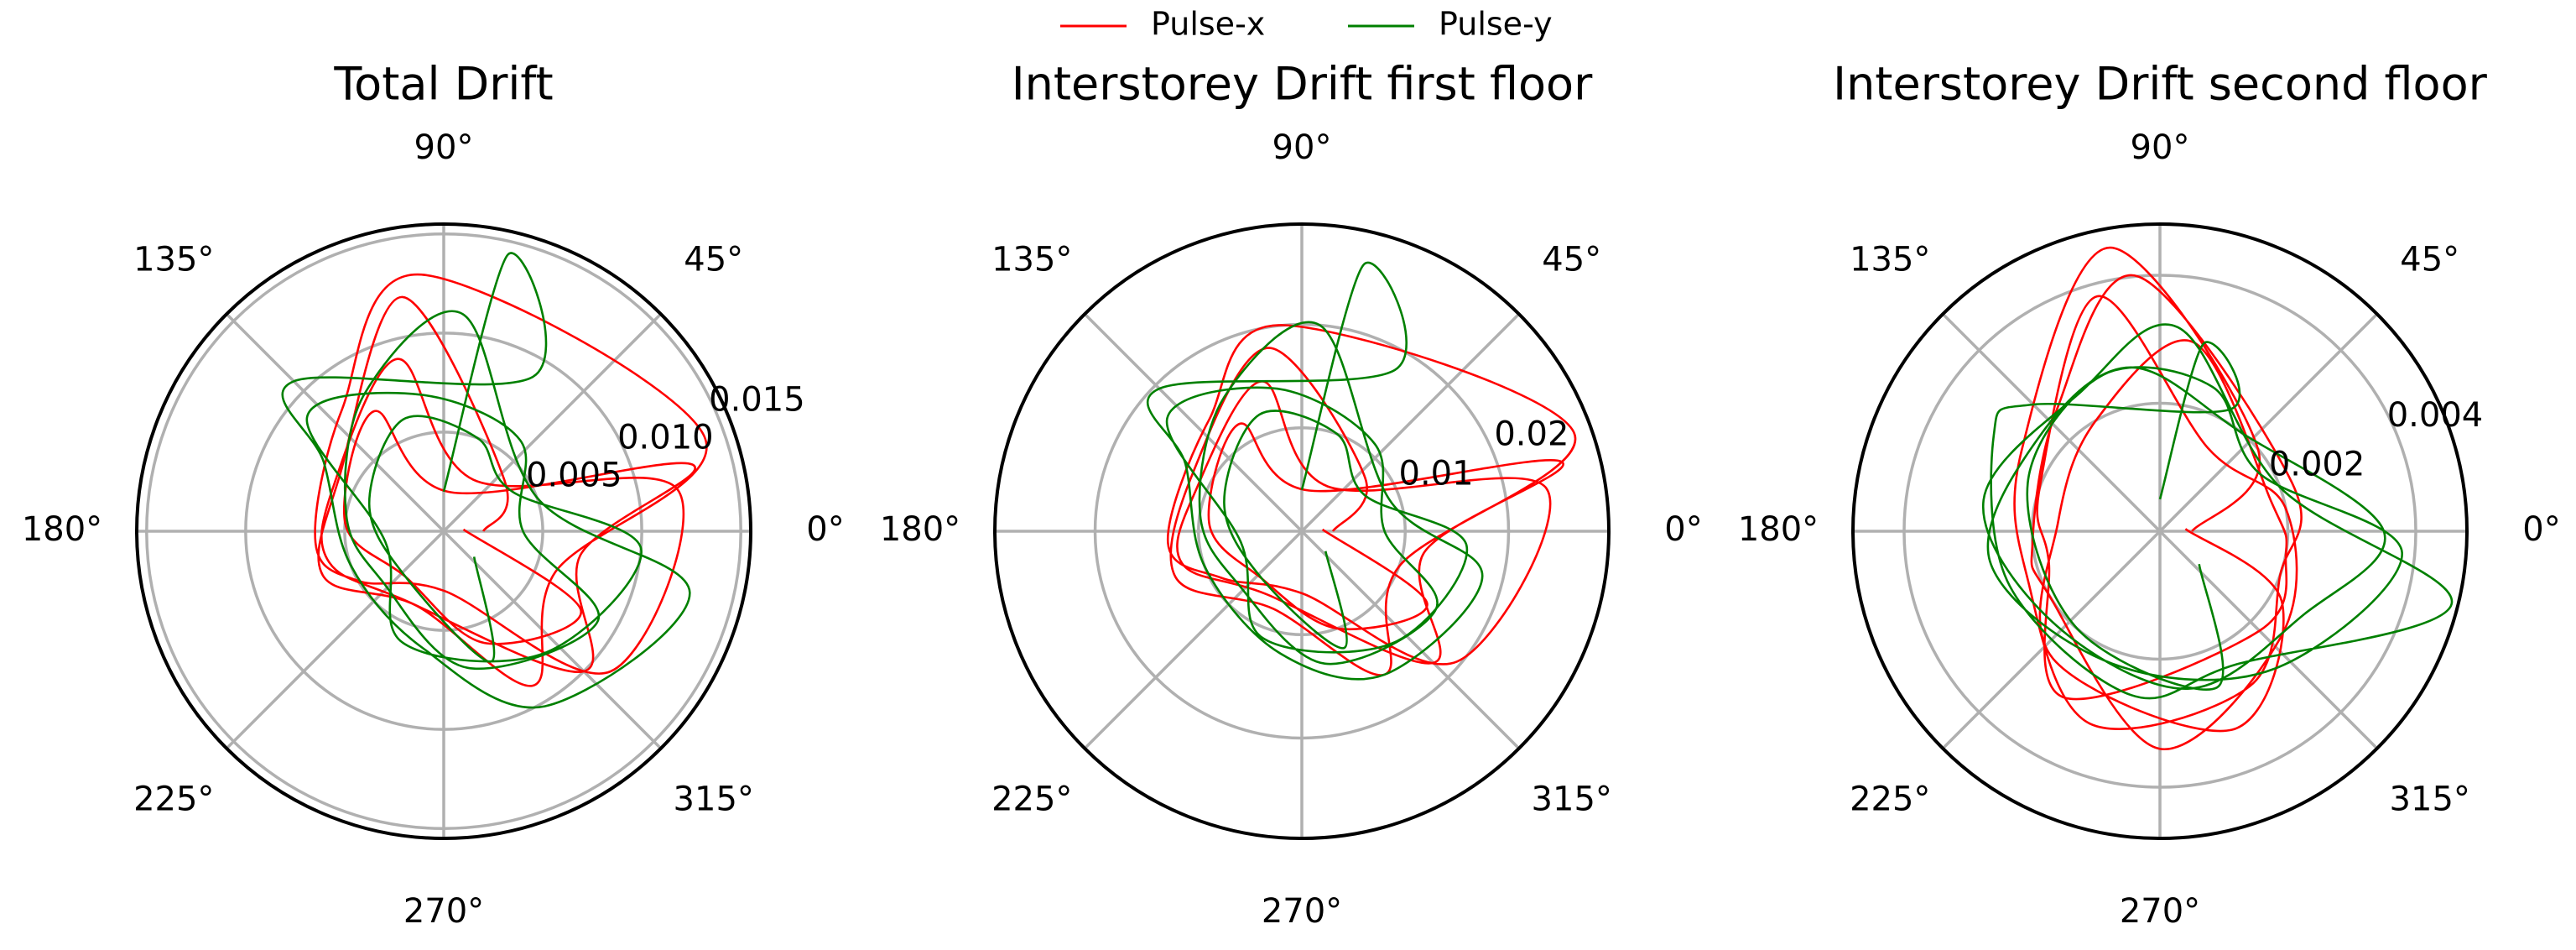 This screenshot has width=2576, height=950. I want to click on legend-label: Pulse-x, so click(1208, 24).